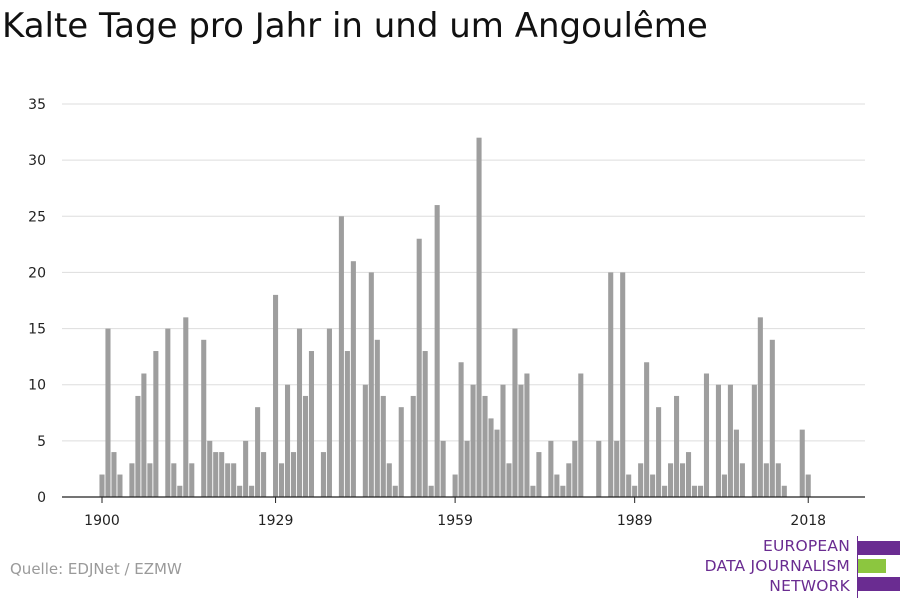 Image resolution: width=900 pixels, height=600 pixels. Describe the element at coordinates (37, 386) in the screenshot. I see `y-tick-label: 10` at that location.